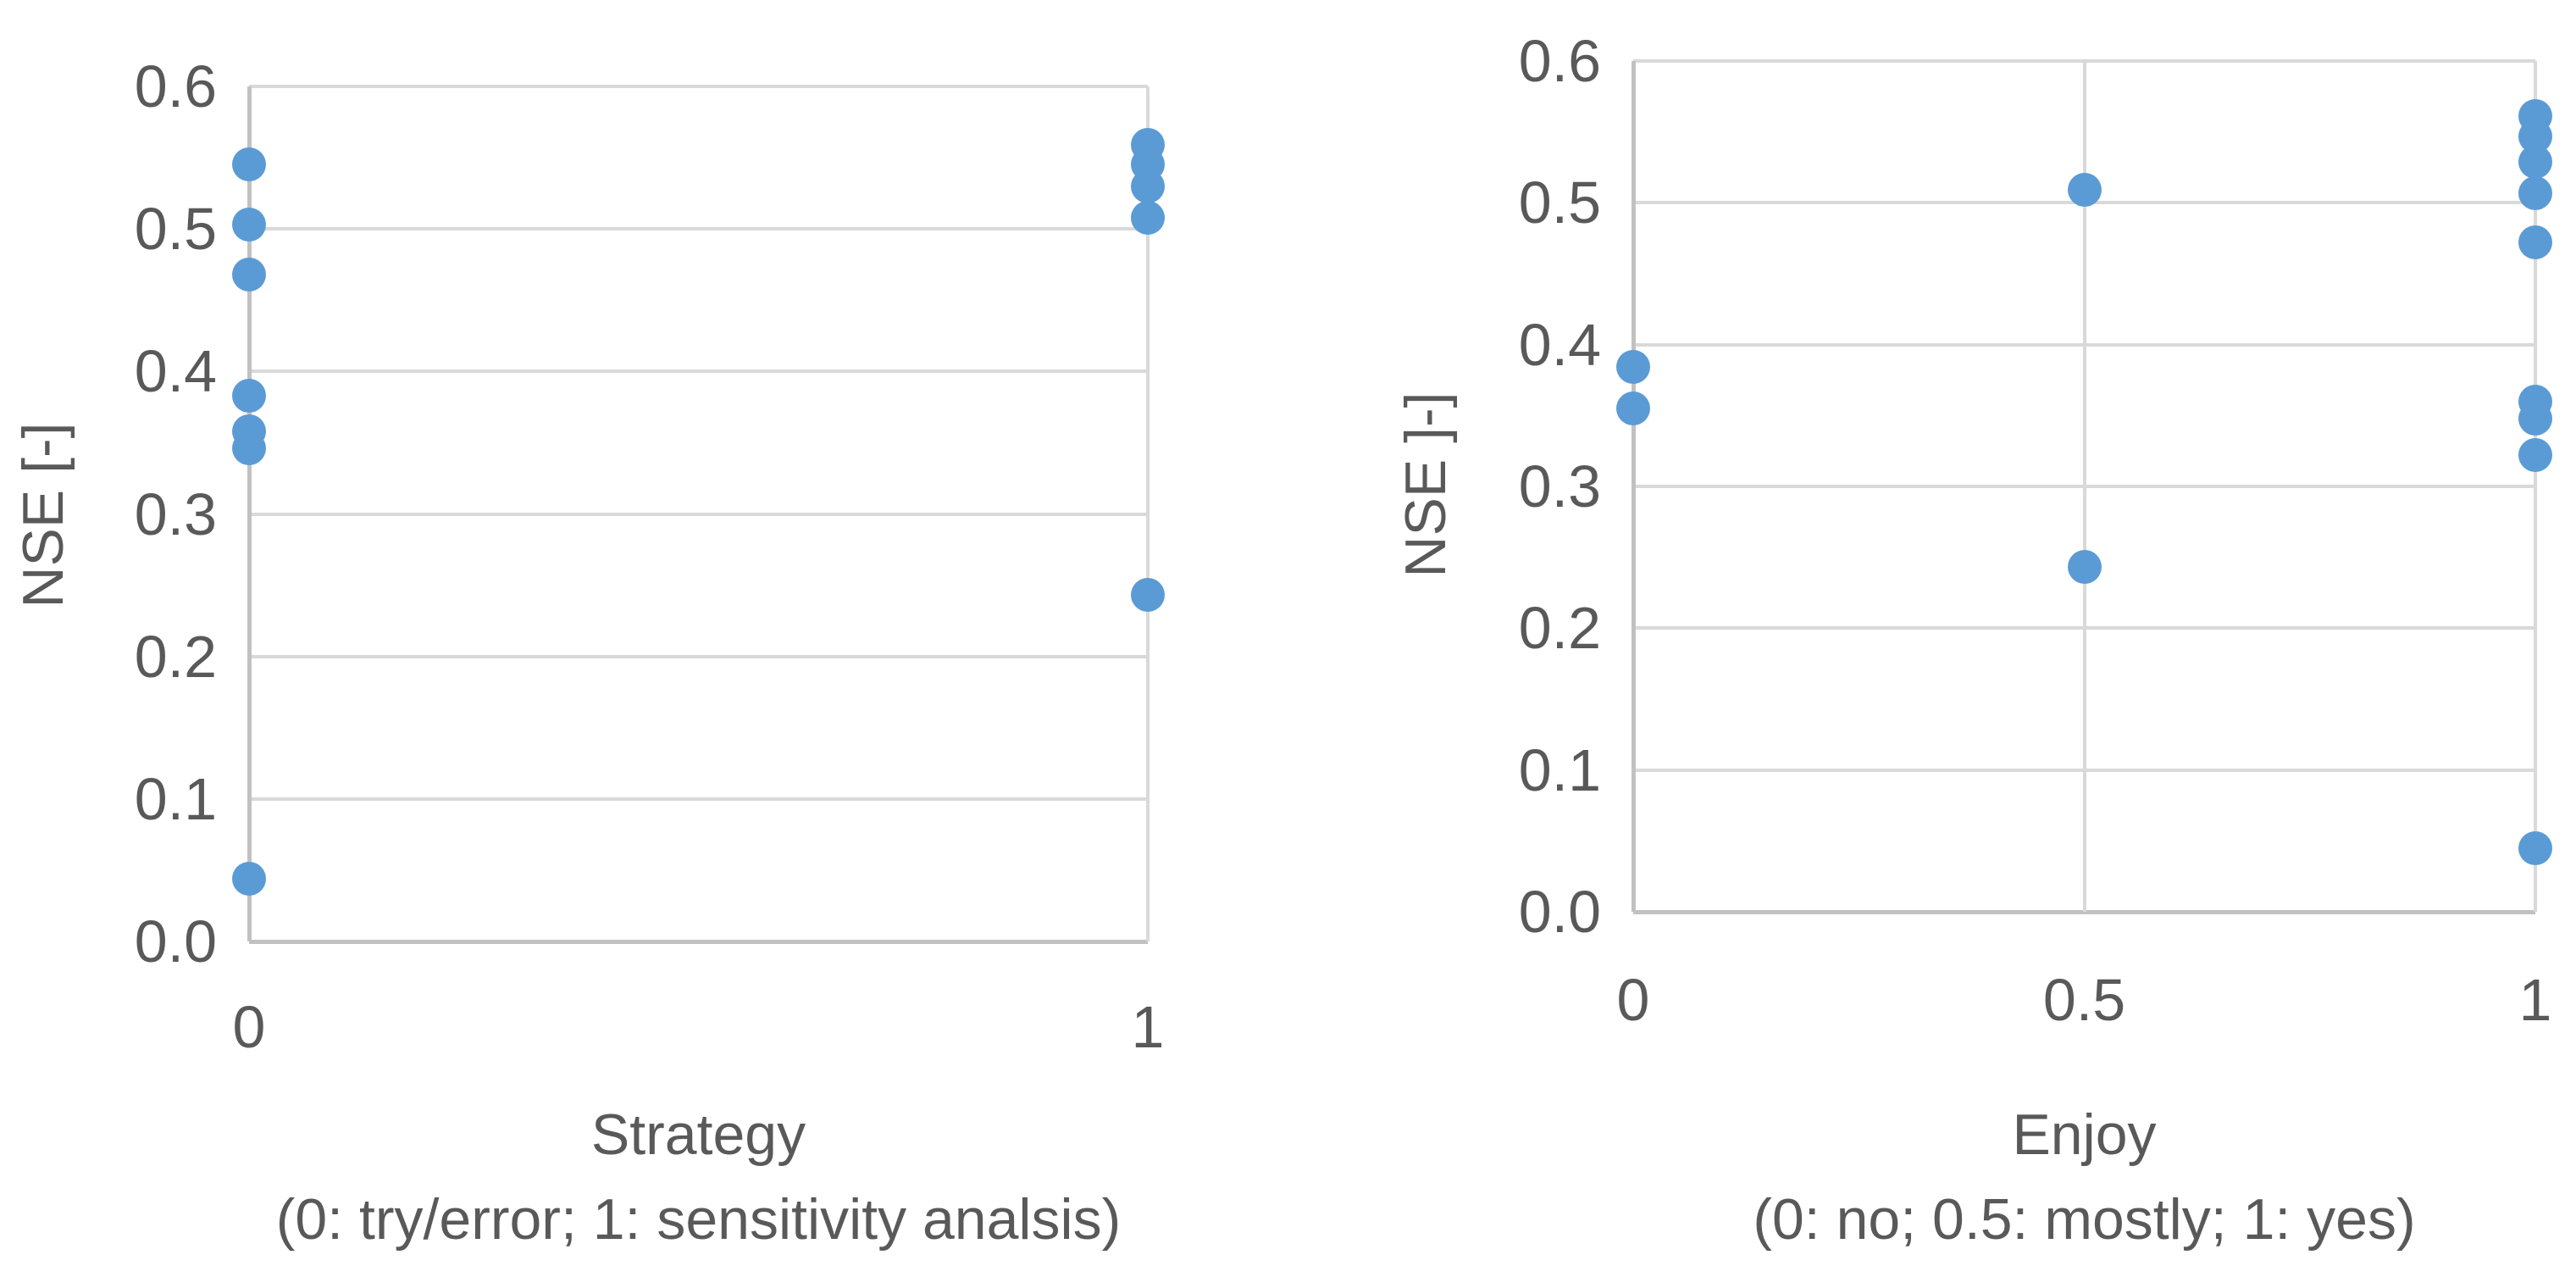 The height and width of the screenshot is (1277, 2576). I want to click on x-axis-title: Strategy, so click(698, 1135).